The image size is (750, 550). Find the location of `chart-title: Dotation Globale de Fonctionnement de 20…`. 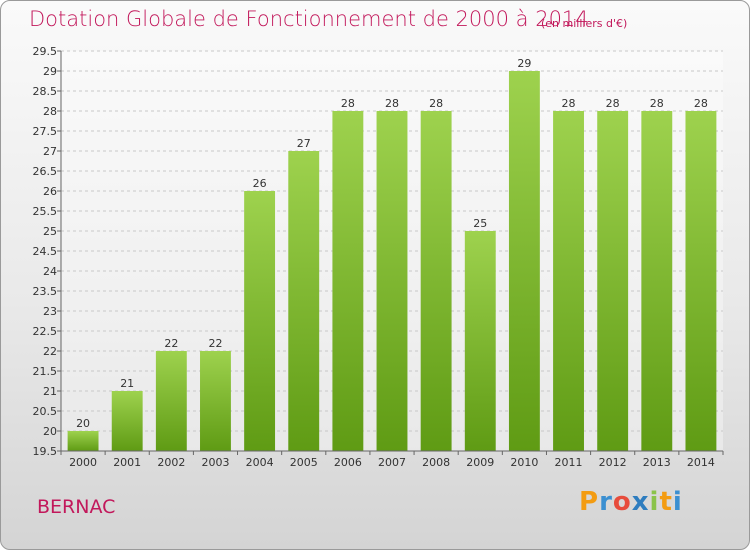

chart-title: Dotation Globale de Fonctionnement de 20… is located at coordinates (309, 19).